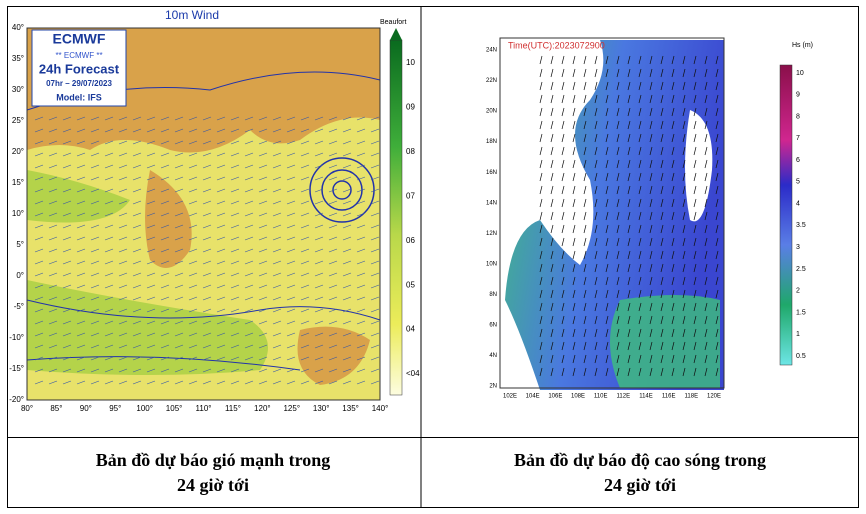 This screenshot has height=514, width=866. Describe the element at coordinates (86, 408) in the screenshot. I see `x-axis-label: 90°` at that location.